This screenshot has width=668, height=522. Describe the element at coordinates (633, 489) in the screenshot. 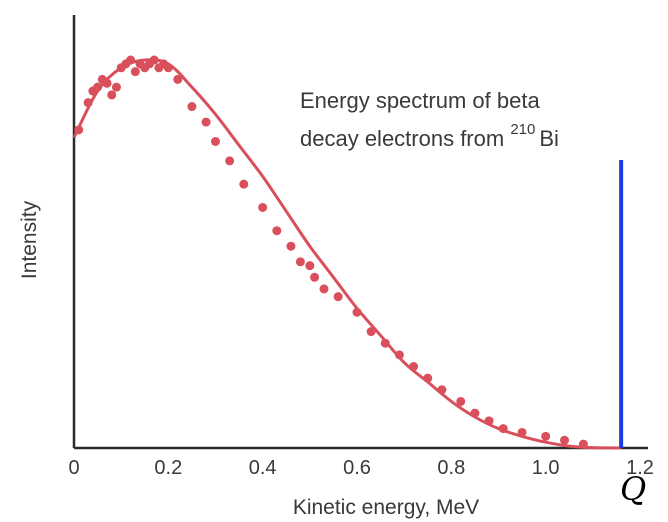

I see `endpoint-q-label: Q` at that location.